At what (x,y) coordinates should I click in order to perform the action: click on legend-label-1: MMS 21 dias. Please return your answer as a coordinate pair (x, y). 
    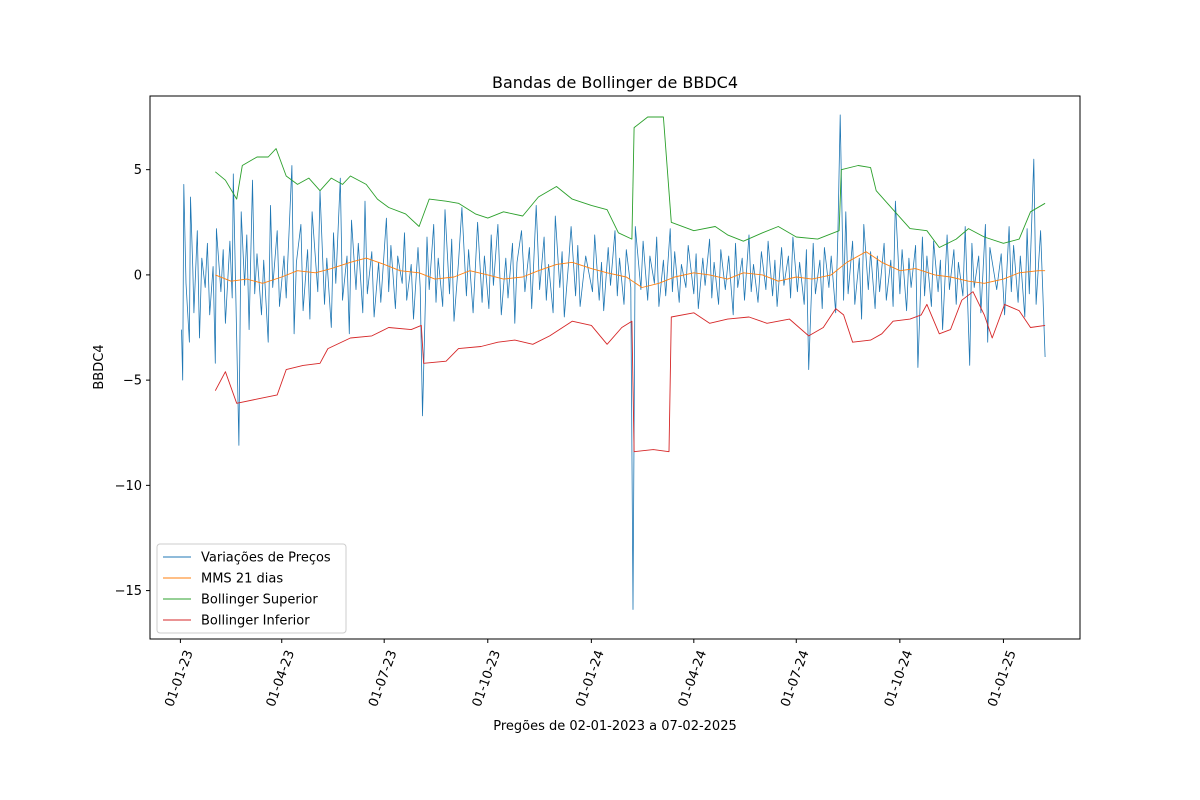
    Looking at the image, I should click on (242, 579).